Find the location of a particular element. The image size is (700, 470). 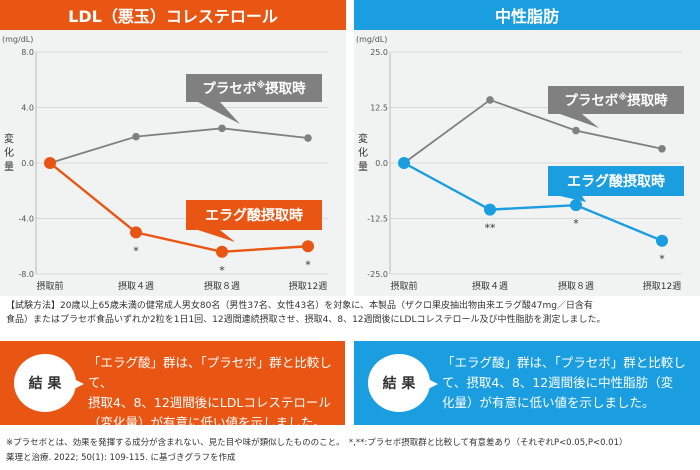

tg-ylabel-char: 量 is located at coordinates (363, 167).